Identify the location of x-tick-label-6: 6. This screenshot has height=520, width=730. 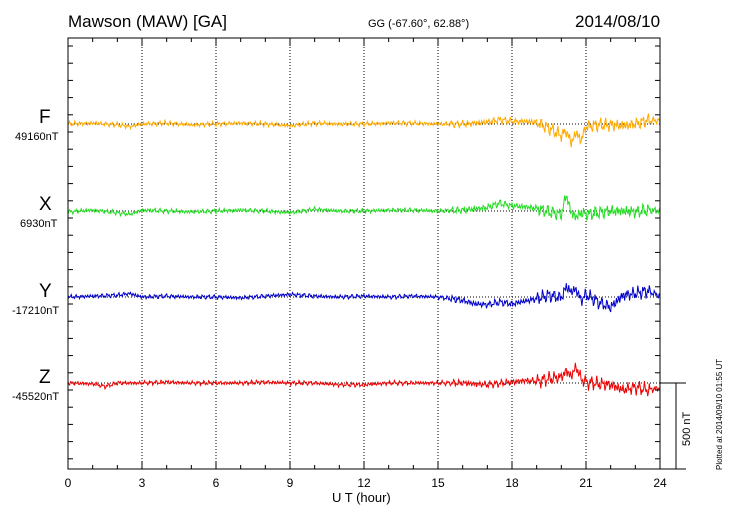
(216, 483).